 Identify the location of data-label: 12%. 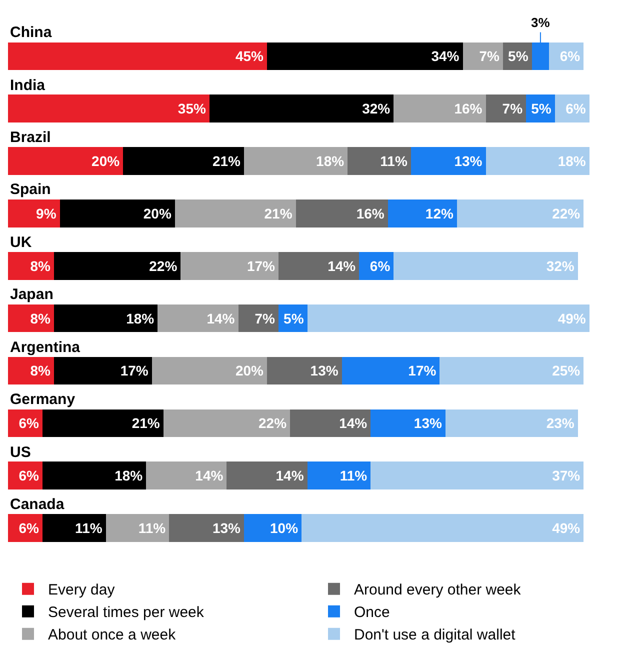
(439, 213).